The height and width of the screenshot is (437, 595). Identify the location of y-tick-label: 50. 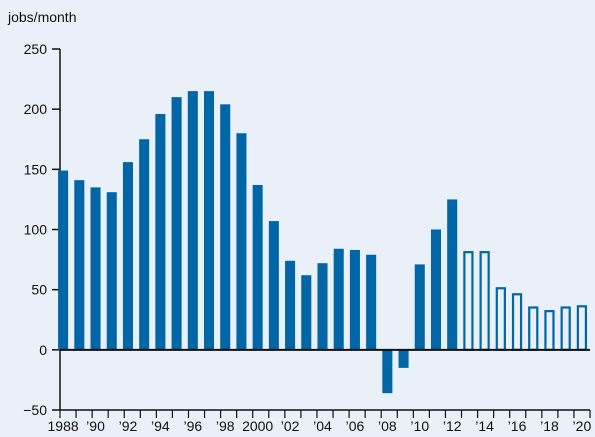
(39, 290).